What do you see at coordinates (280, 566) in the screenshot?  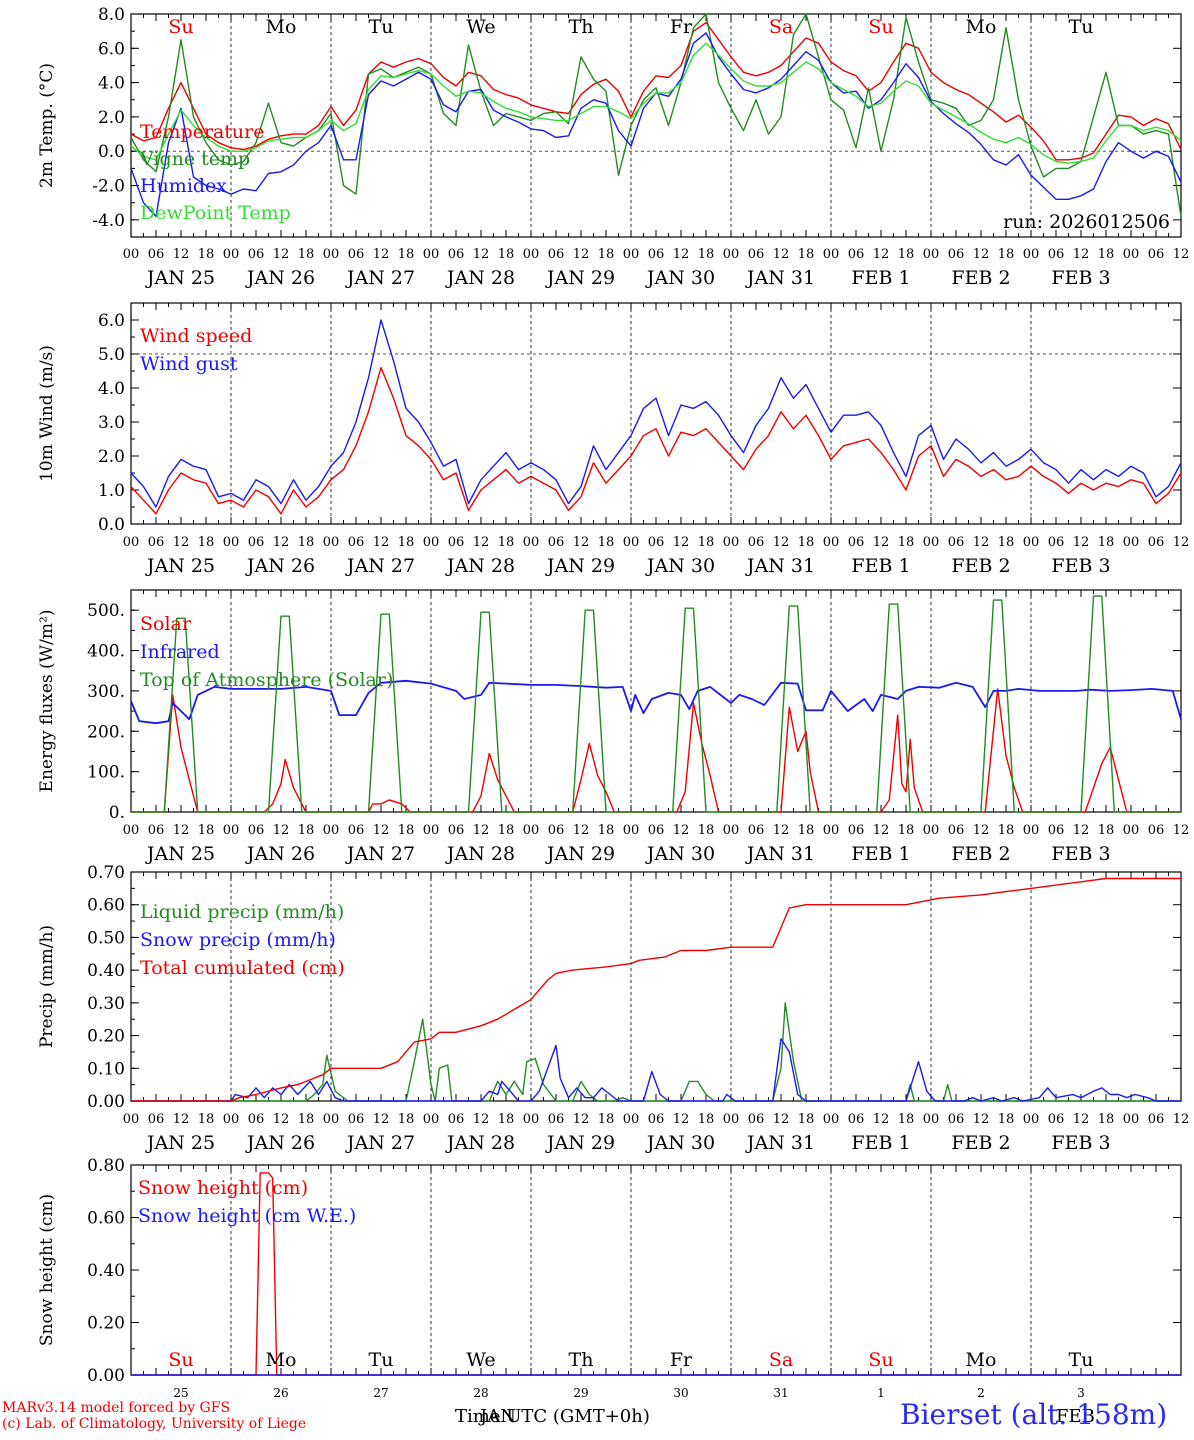 I see `date-label: JAN 26` at bounding box center [280, 566].